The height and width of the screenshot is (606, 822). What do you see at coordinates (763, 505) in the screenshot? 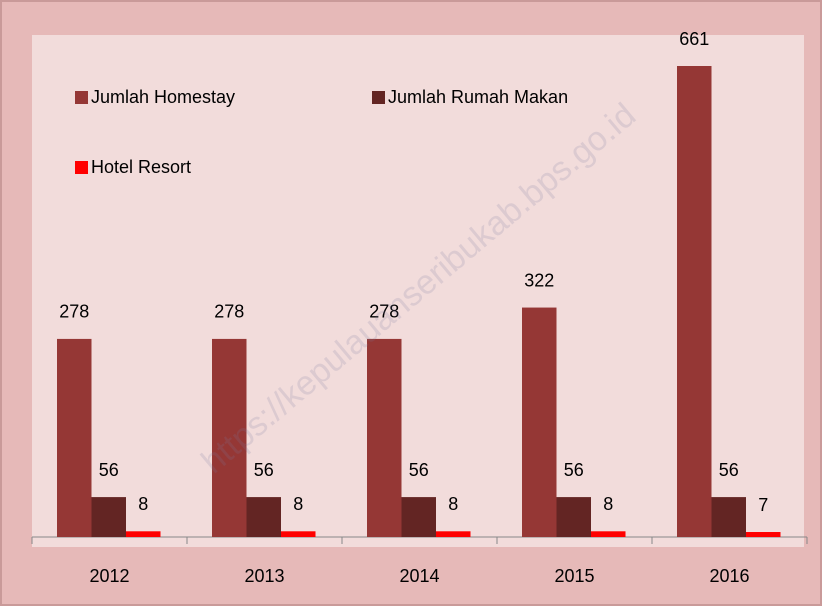
I see `data-label: 7` at bounding box center [763, 505].